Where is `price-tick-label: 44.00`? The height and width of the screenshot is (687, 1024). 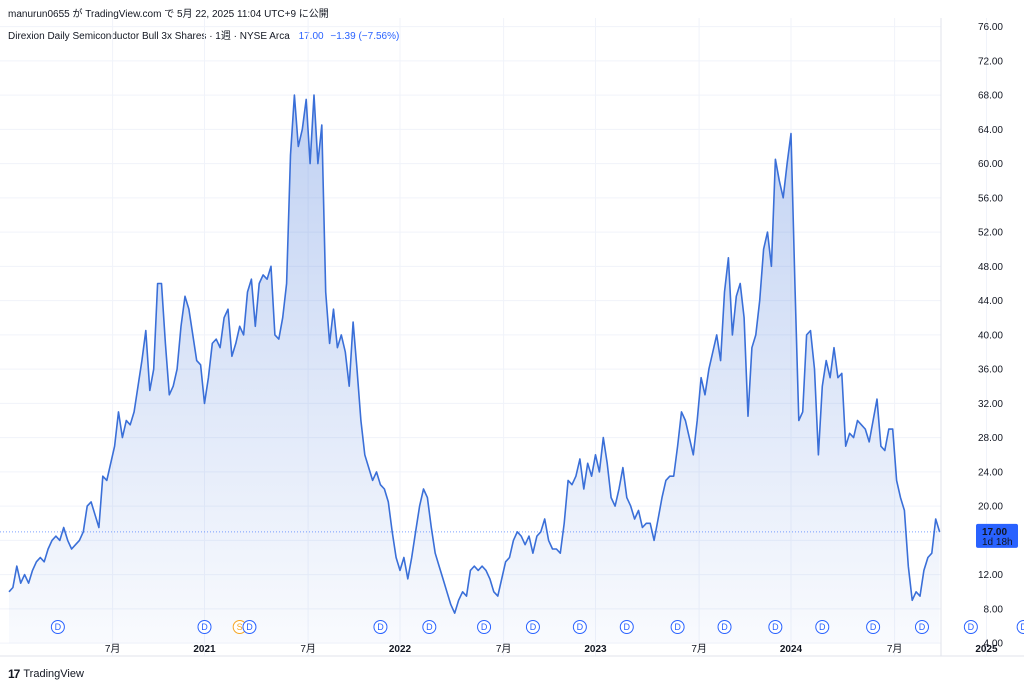
price-tick-label: 44.00 is located at coordinates (990, 301).